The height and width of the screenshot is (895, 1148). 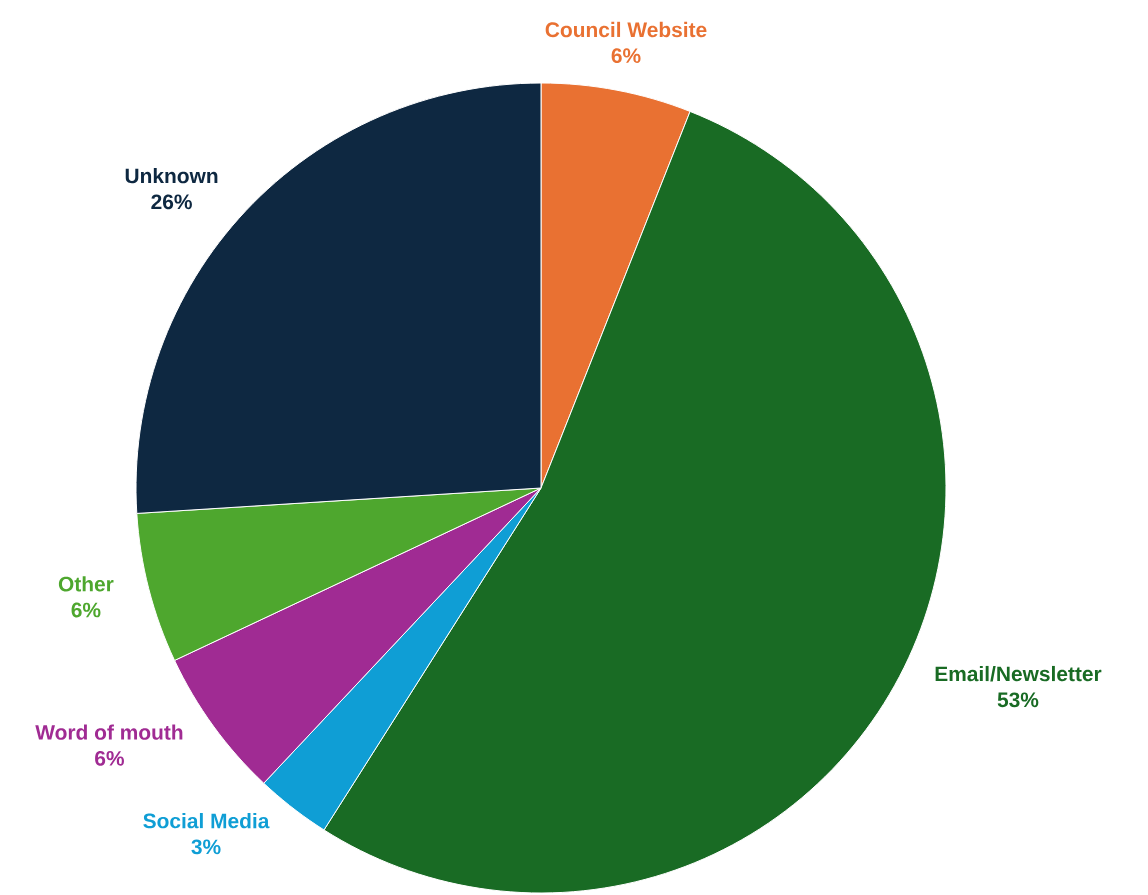 I want to click on slice-label: Word of mouth, so click(x=109, y=732).